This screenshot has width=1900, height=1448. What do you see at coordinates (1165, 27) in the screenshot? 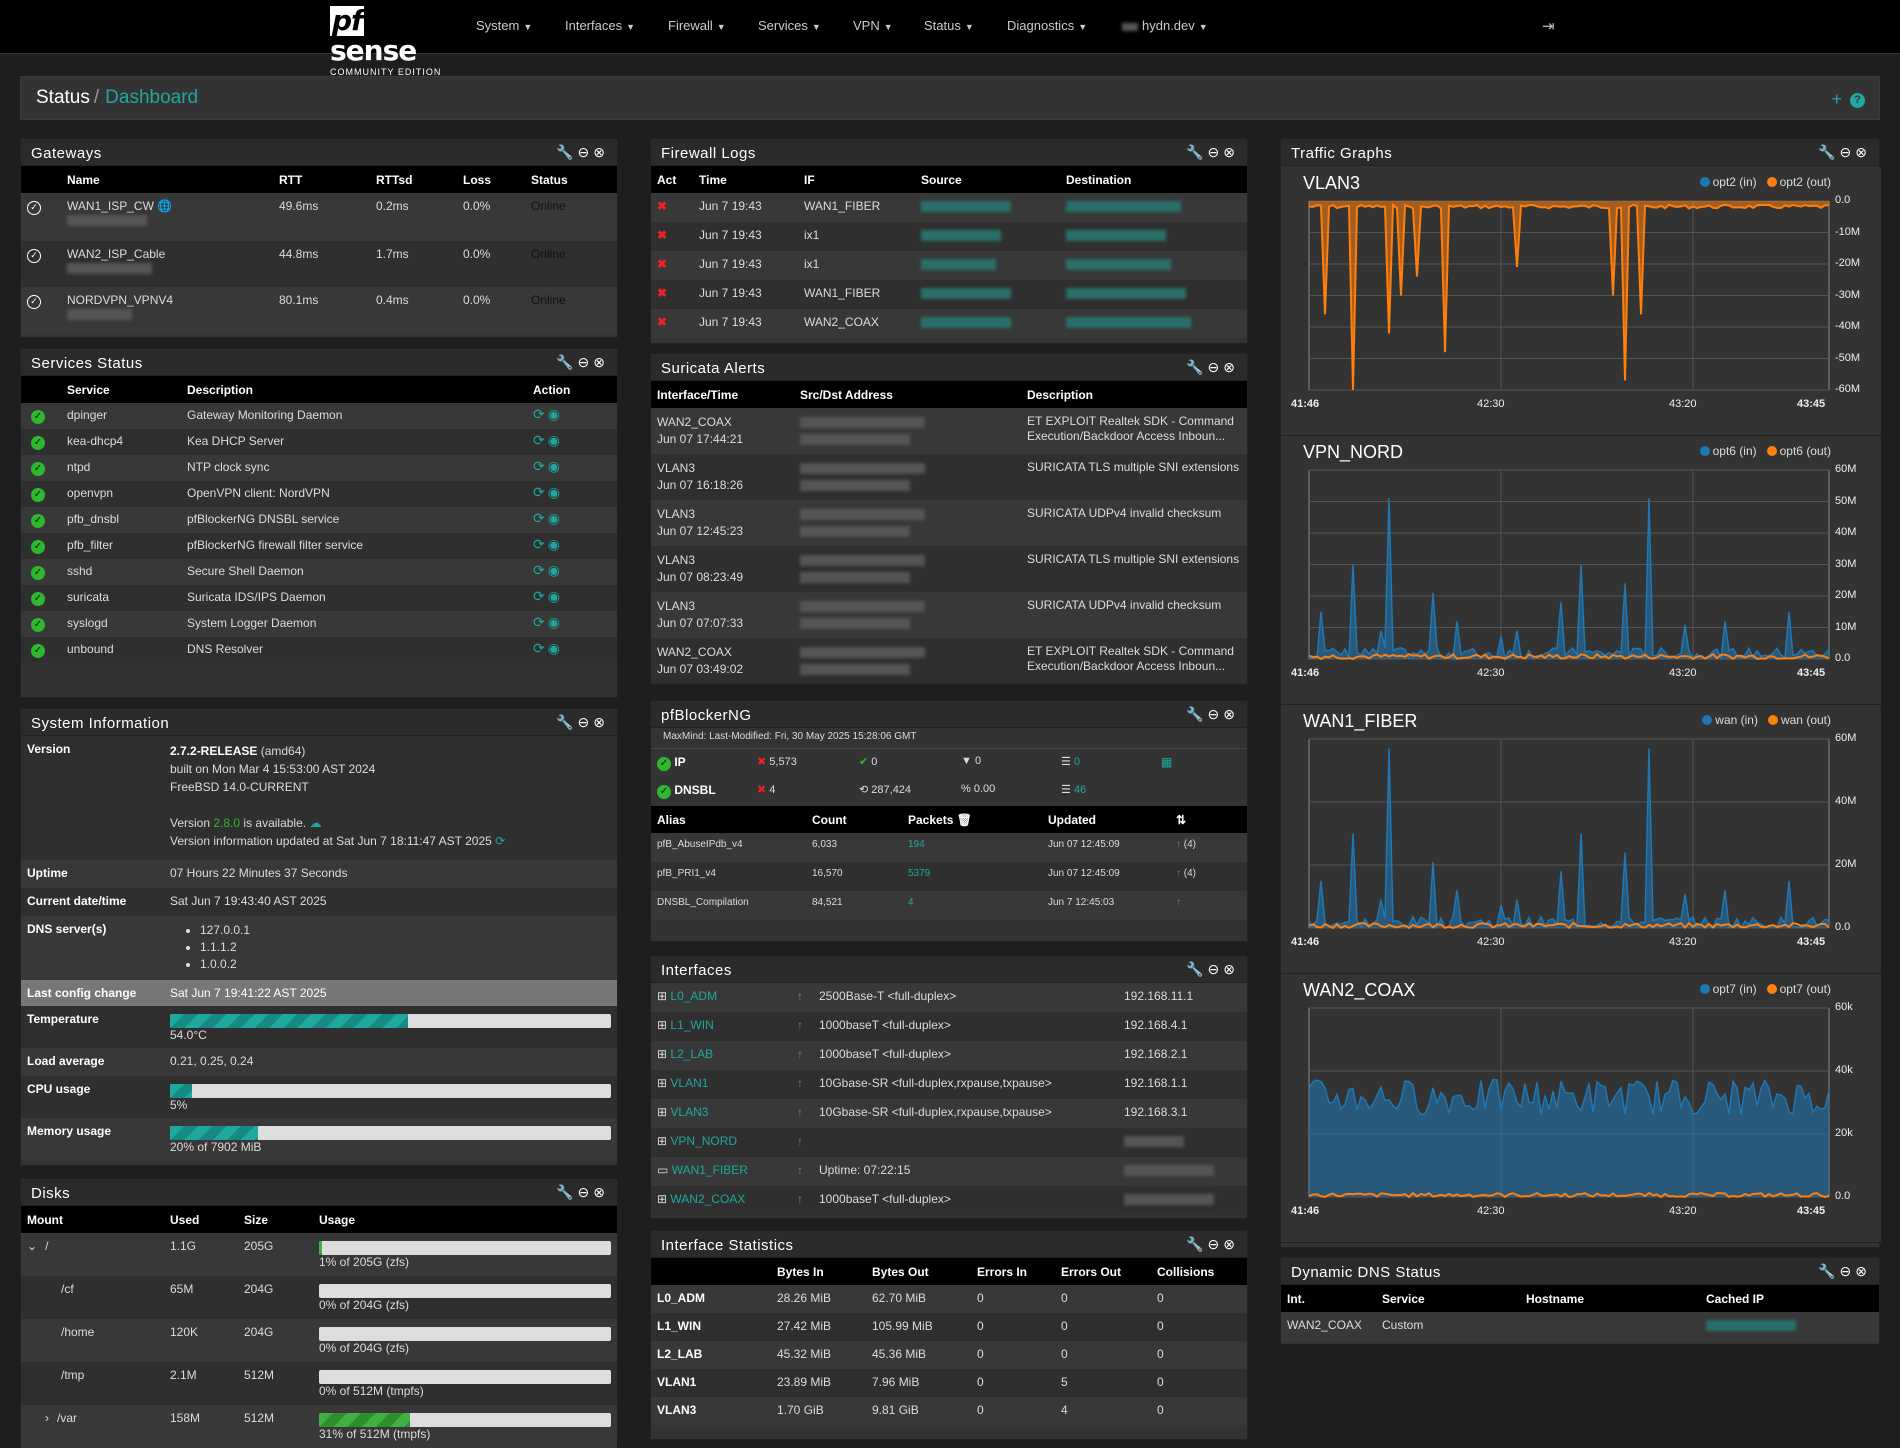
I see `menu-host: hydn.dev ▼` at bounding box center [1165, 27].